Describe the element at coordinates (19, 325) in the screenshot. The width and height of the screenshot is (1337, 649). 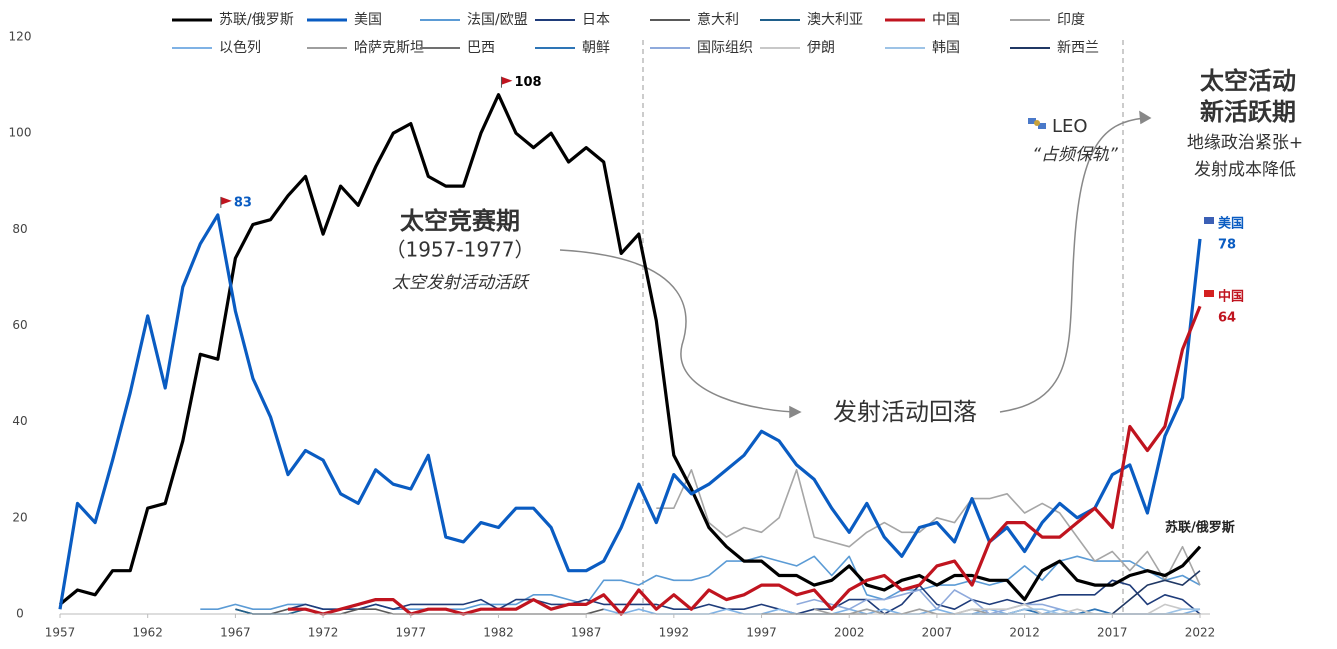
I see `y-tick-label: 60` at that location.